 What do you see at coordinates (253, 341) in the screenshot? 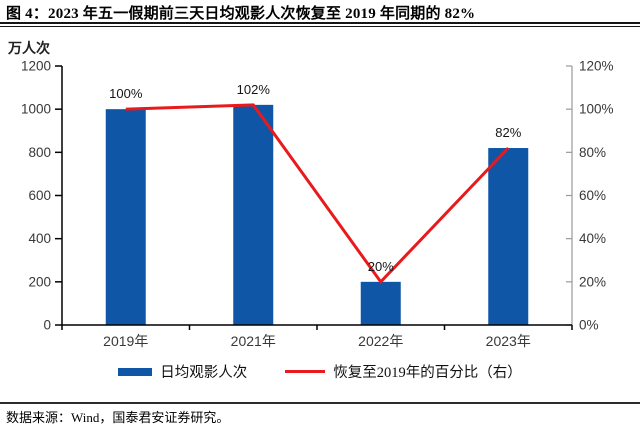
I see `x-axis-category-label: 2021年` at bounding box center [253, 341].